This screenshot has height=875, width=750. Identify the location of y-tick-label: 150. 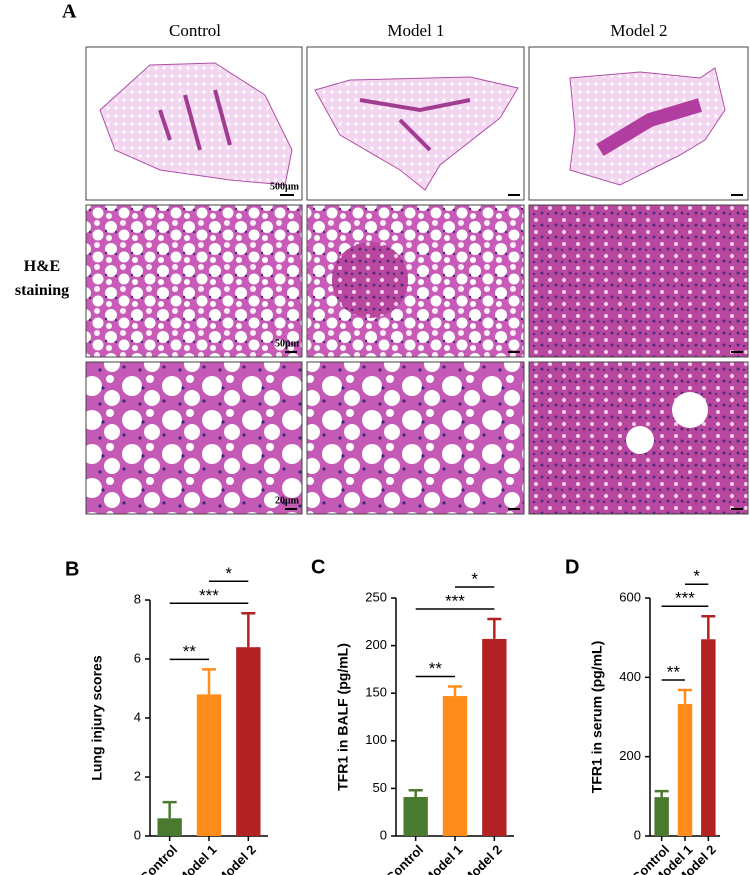
(376, 692).